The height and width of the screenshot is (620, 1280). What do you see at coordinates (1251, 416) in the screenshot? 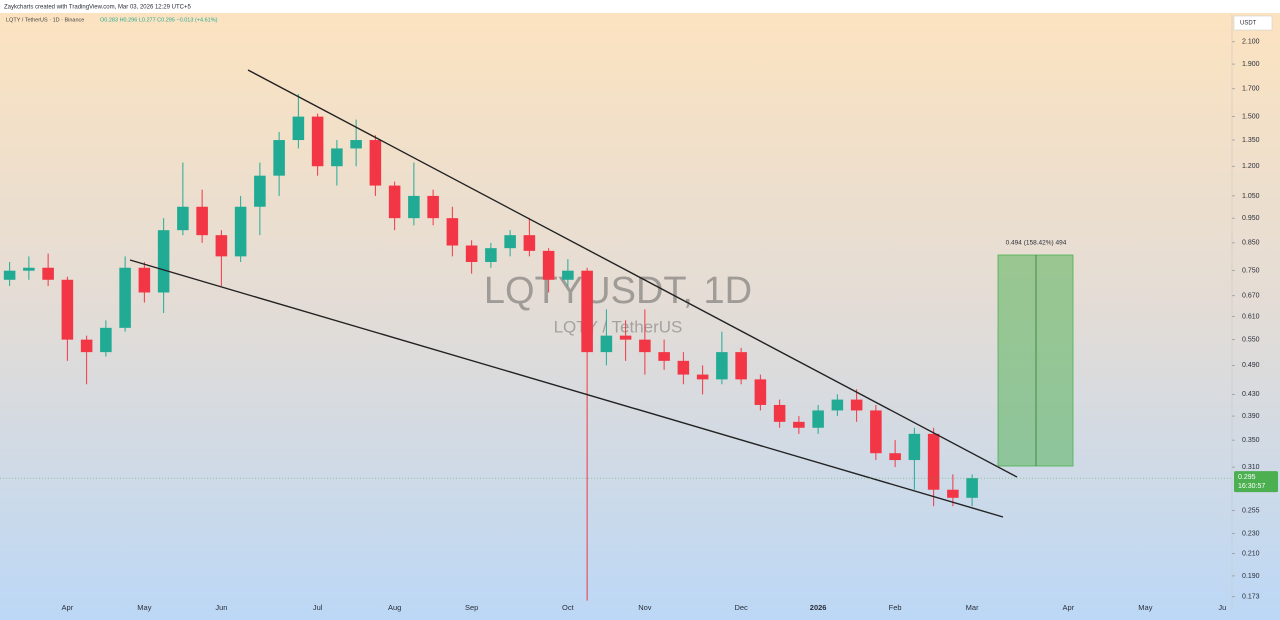
I see `y-tick-label: 0.390` at bounding box center [1251, 416].